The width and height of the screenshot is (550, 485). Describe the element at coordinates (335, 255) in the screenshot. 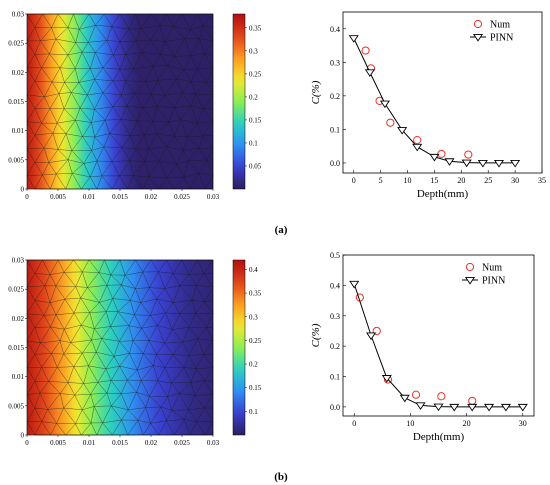

I see `y-tick-label: 0.5` at that location.